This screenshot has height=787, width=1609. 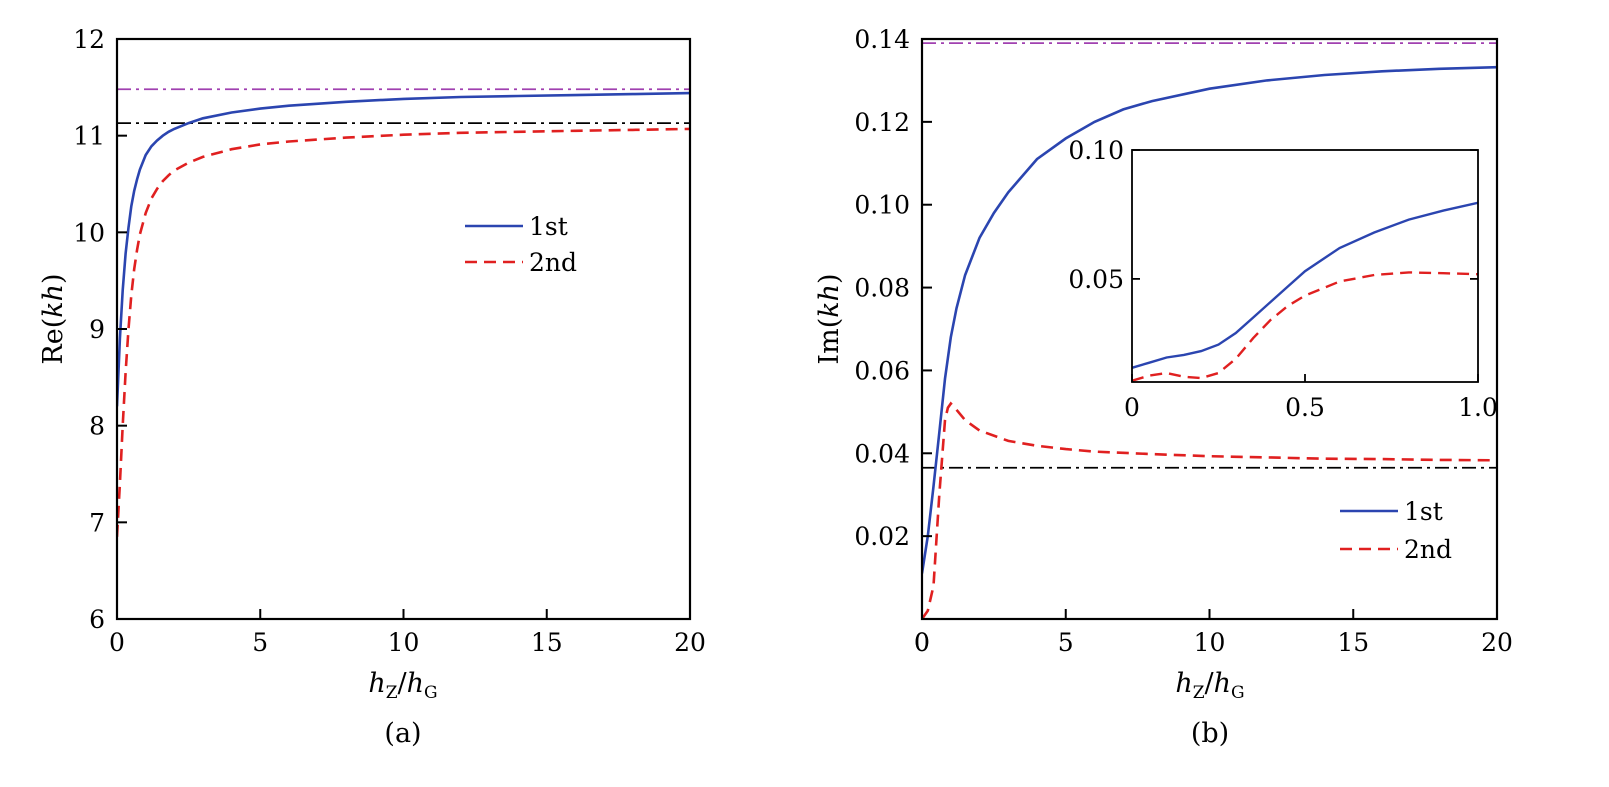 What do you see at coordinates (89, 39) in the screenshot?
I see `y-tick-label: 12` at bounding box center [89, 39].